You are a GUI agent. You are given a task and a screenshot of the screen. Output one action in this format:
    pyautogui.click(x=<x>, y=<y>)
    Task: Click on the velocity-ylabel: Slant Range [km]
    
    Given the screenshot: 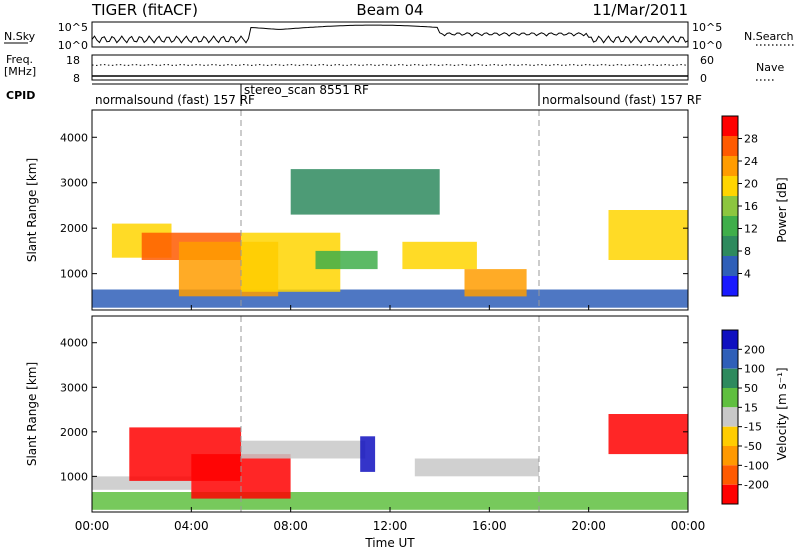 What is the action you would take?
    pyautogui.click(x=32, y=414)
    